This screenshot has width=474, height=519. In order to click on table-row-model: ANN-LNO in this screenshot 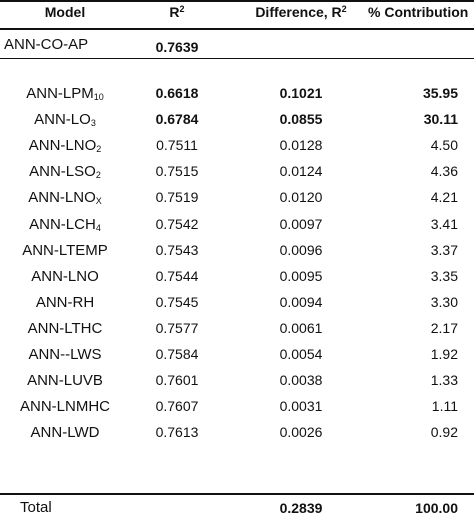, I will do `click(65, 276)`.